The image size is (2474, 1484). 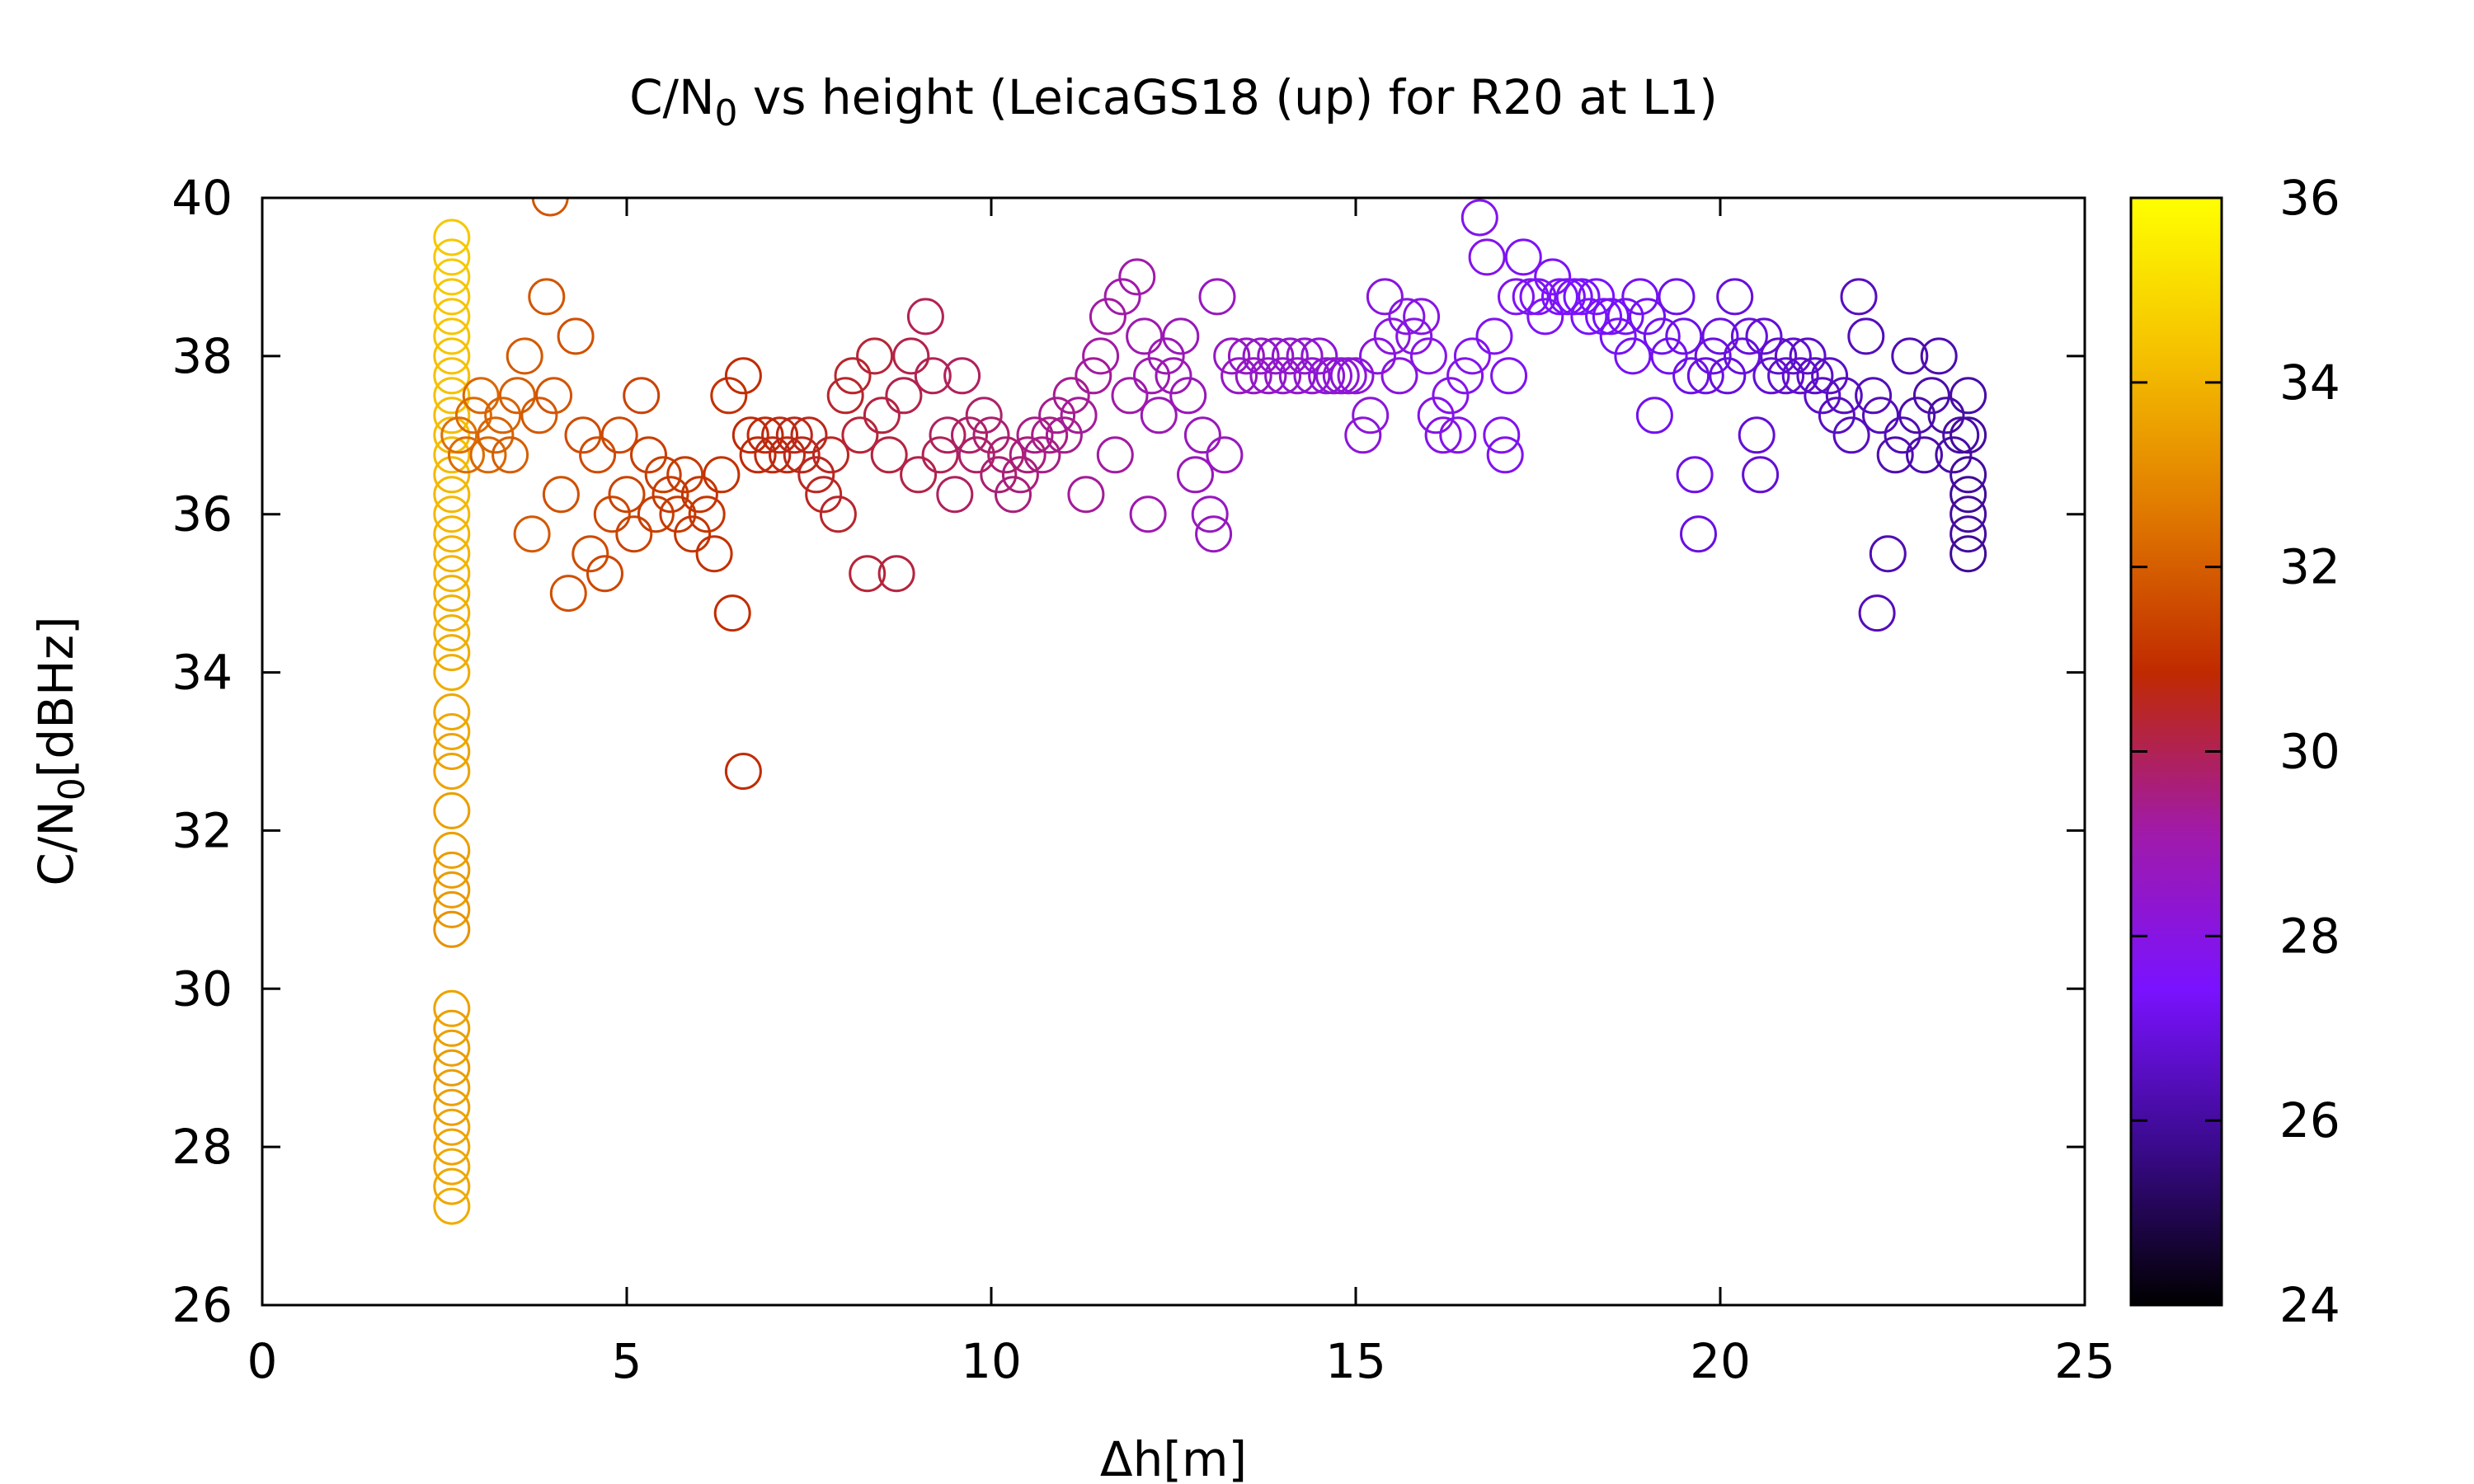 What do you see at coordinates (202, 514) in the screenshot?
I see `y-tick-label: 36` at bounding box center [202, 514].